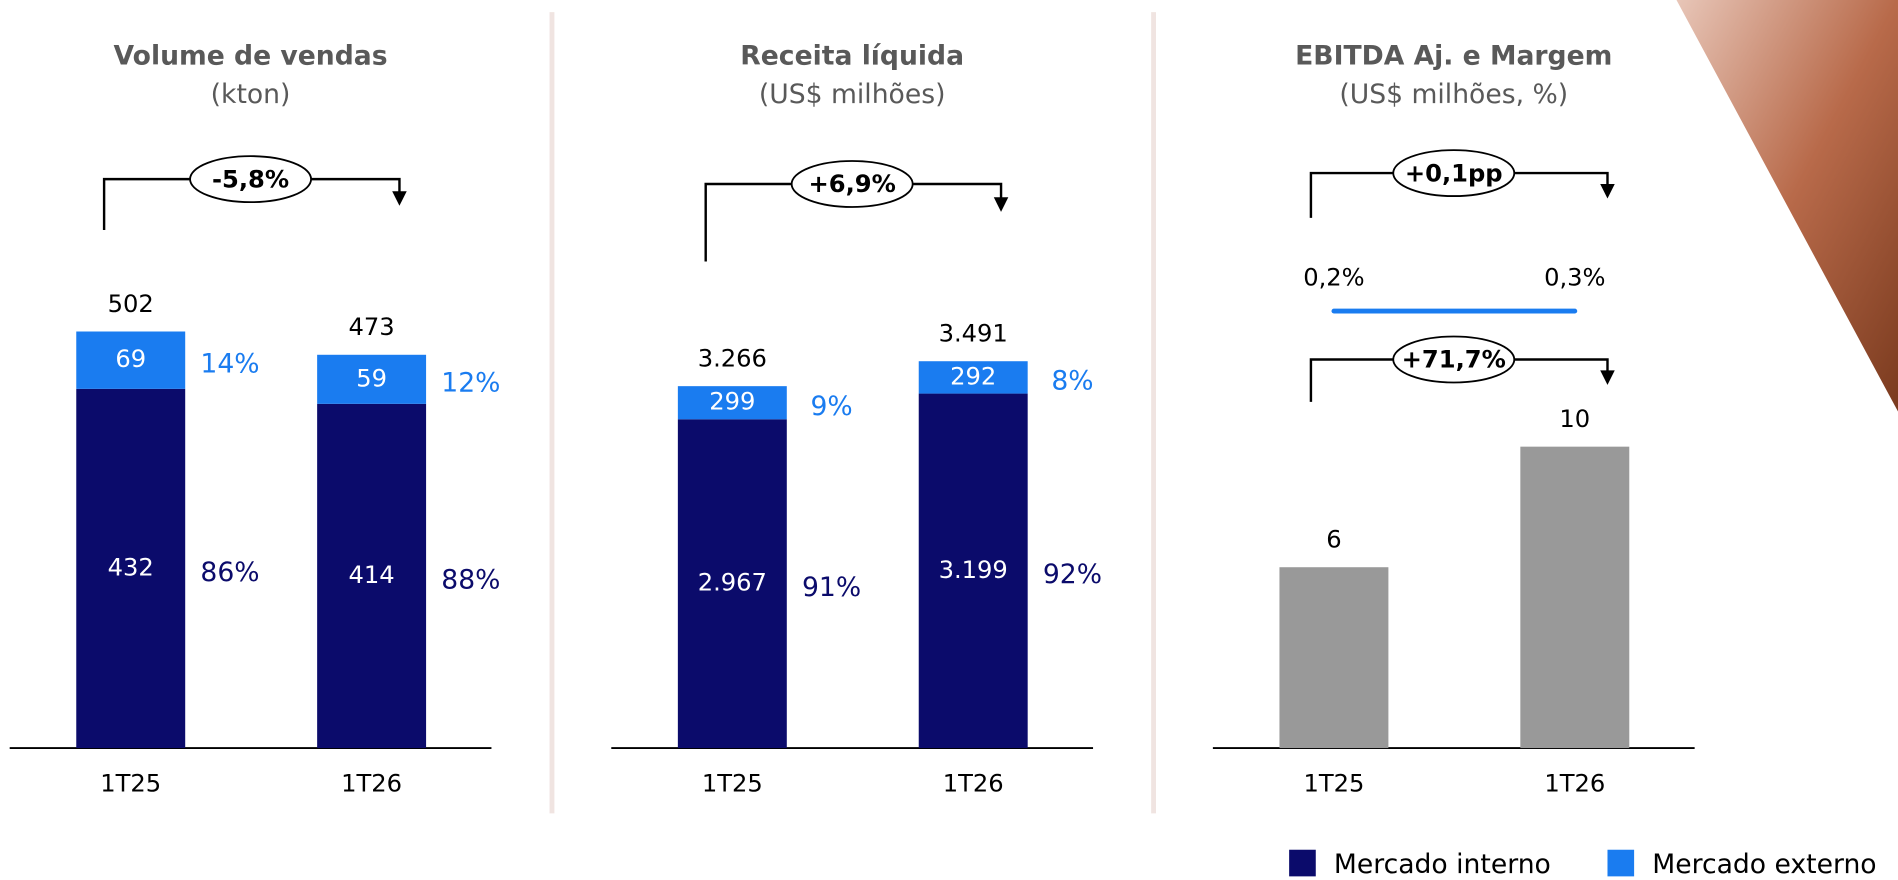  I want to click on bar-value-label: 59, so click(371, 378).